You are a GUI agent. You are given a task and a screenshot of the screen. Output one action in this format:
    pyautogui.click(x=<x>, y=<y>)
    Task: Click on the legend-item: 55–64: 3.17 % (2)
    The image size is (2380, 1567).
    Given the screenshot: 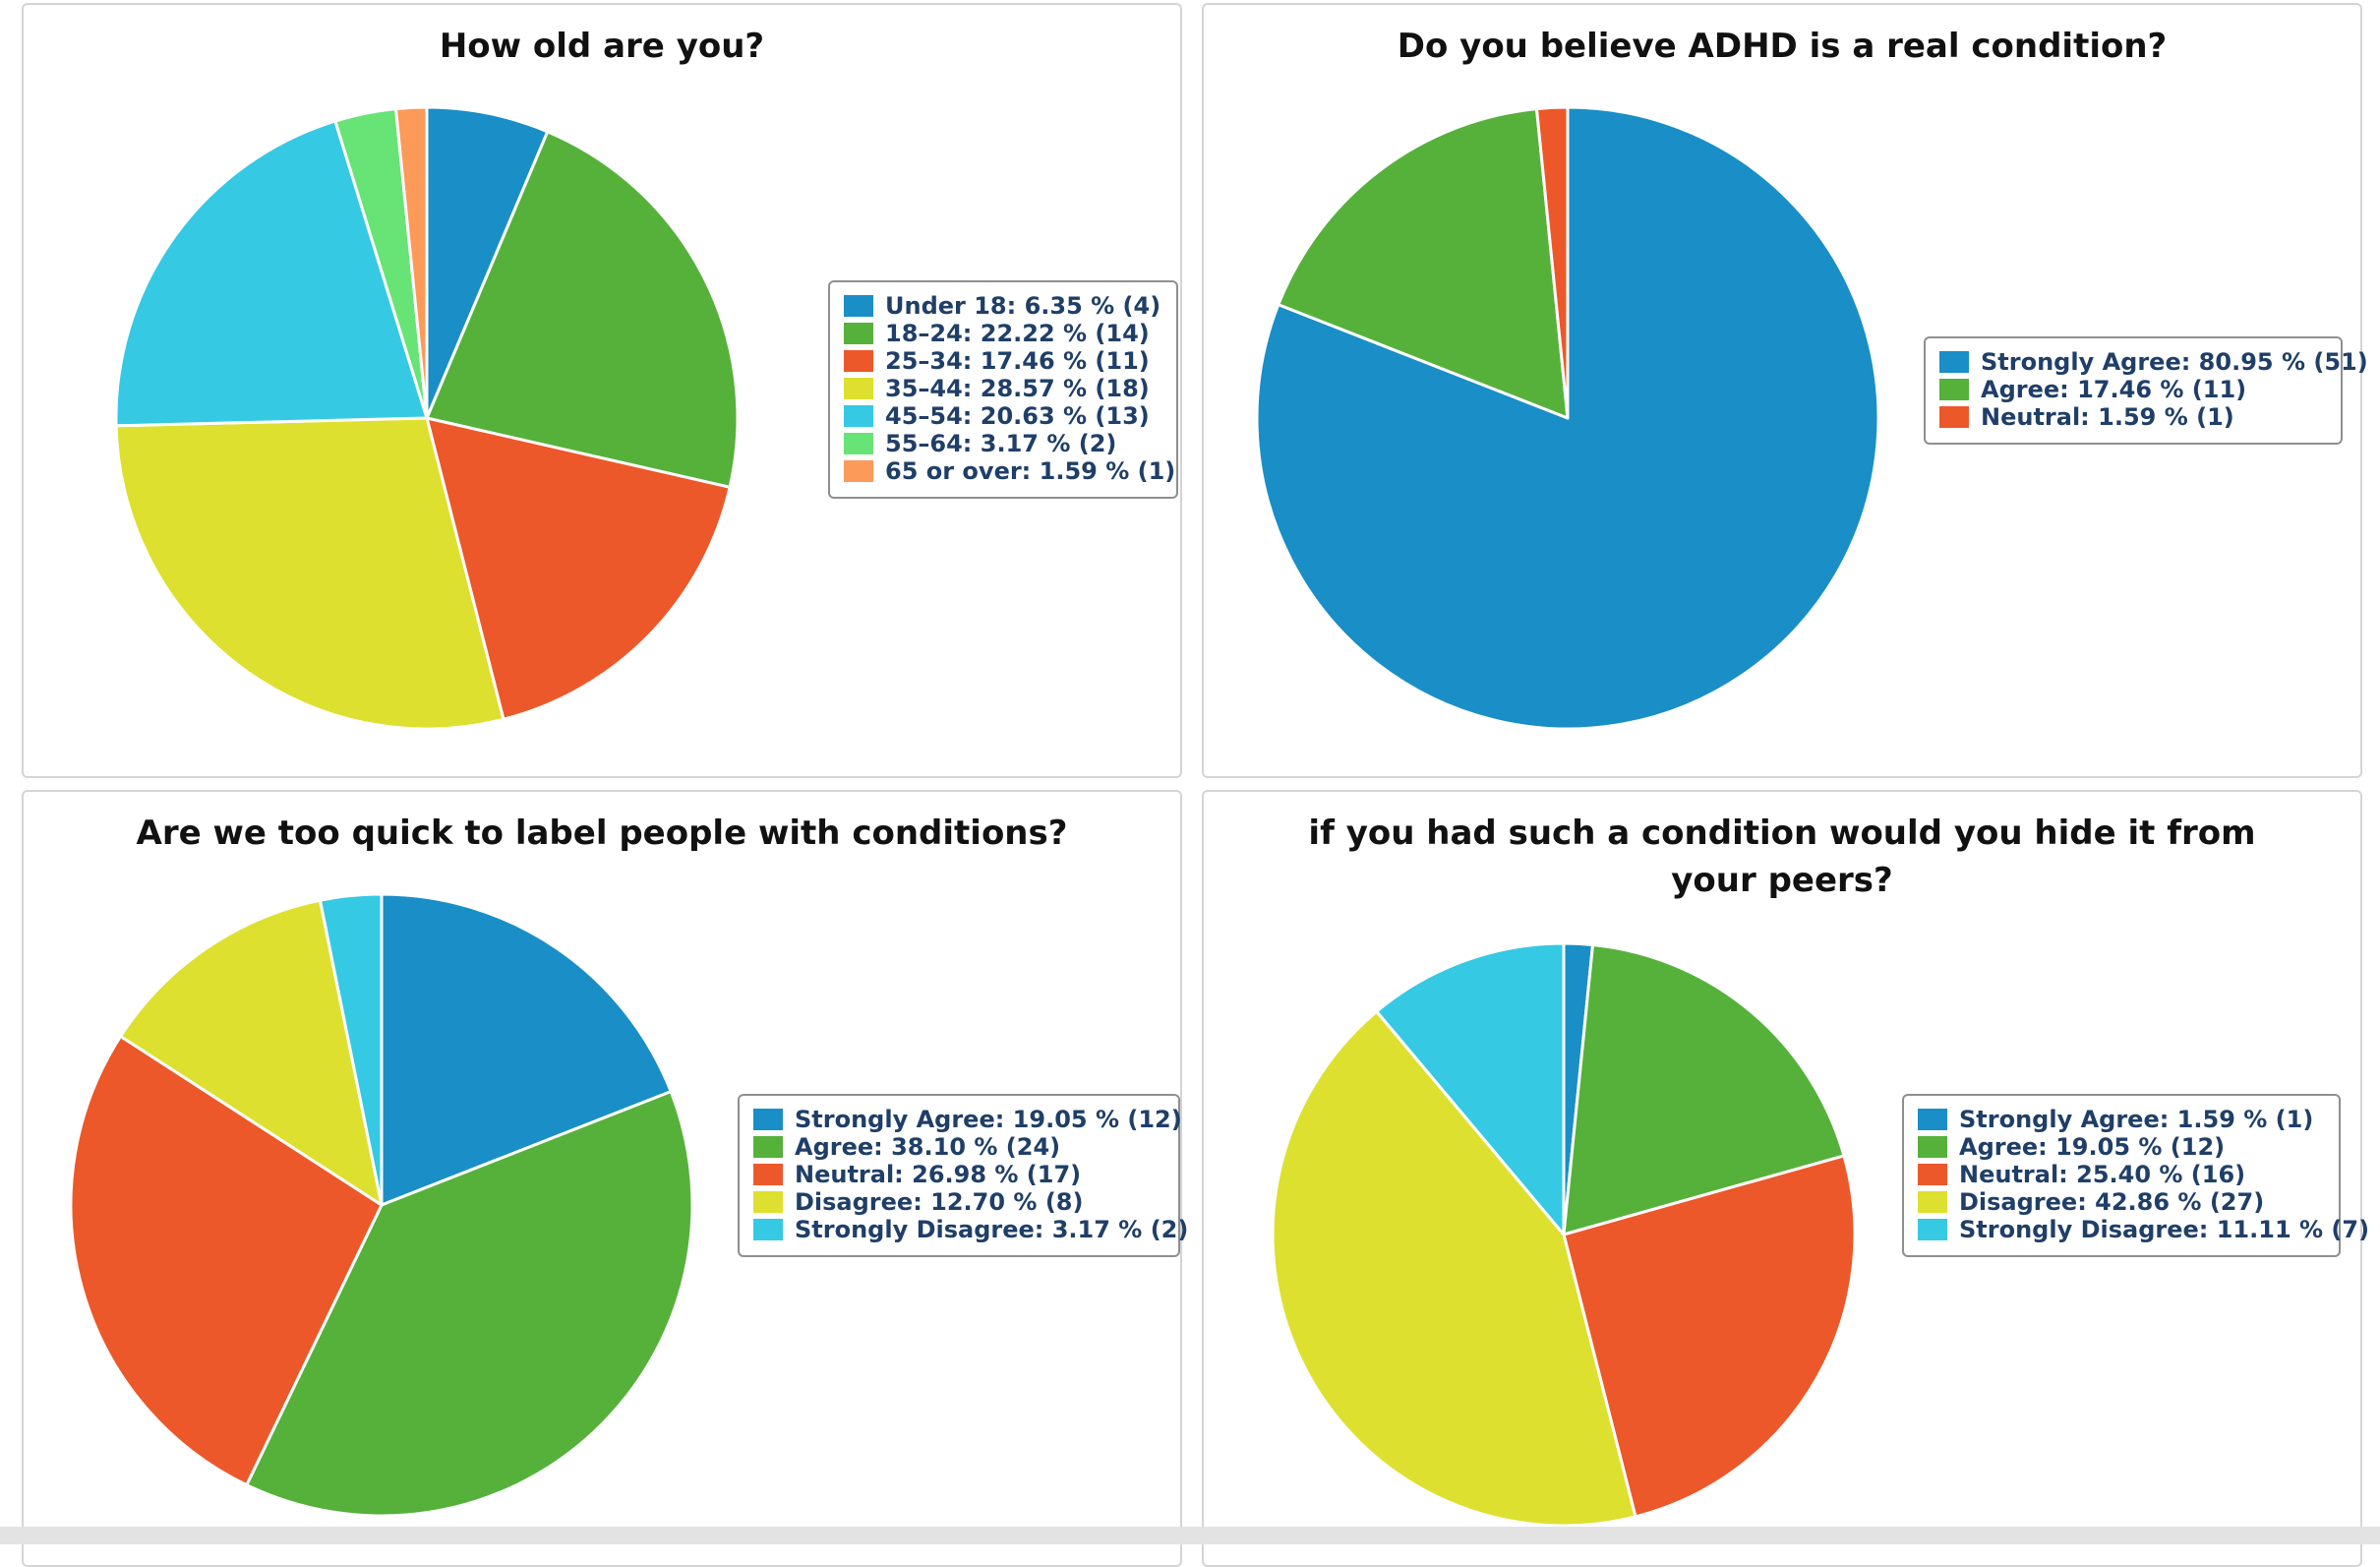 What is the action you would take?
    pyautogui.click(x=1003, y=443)
    